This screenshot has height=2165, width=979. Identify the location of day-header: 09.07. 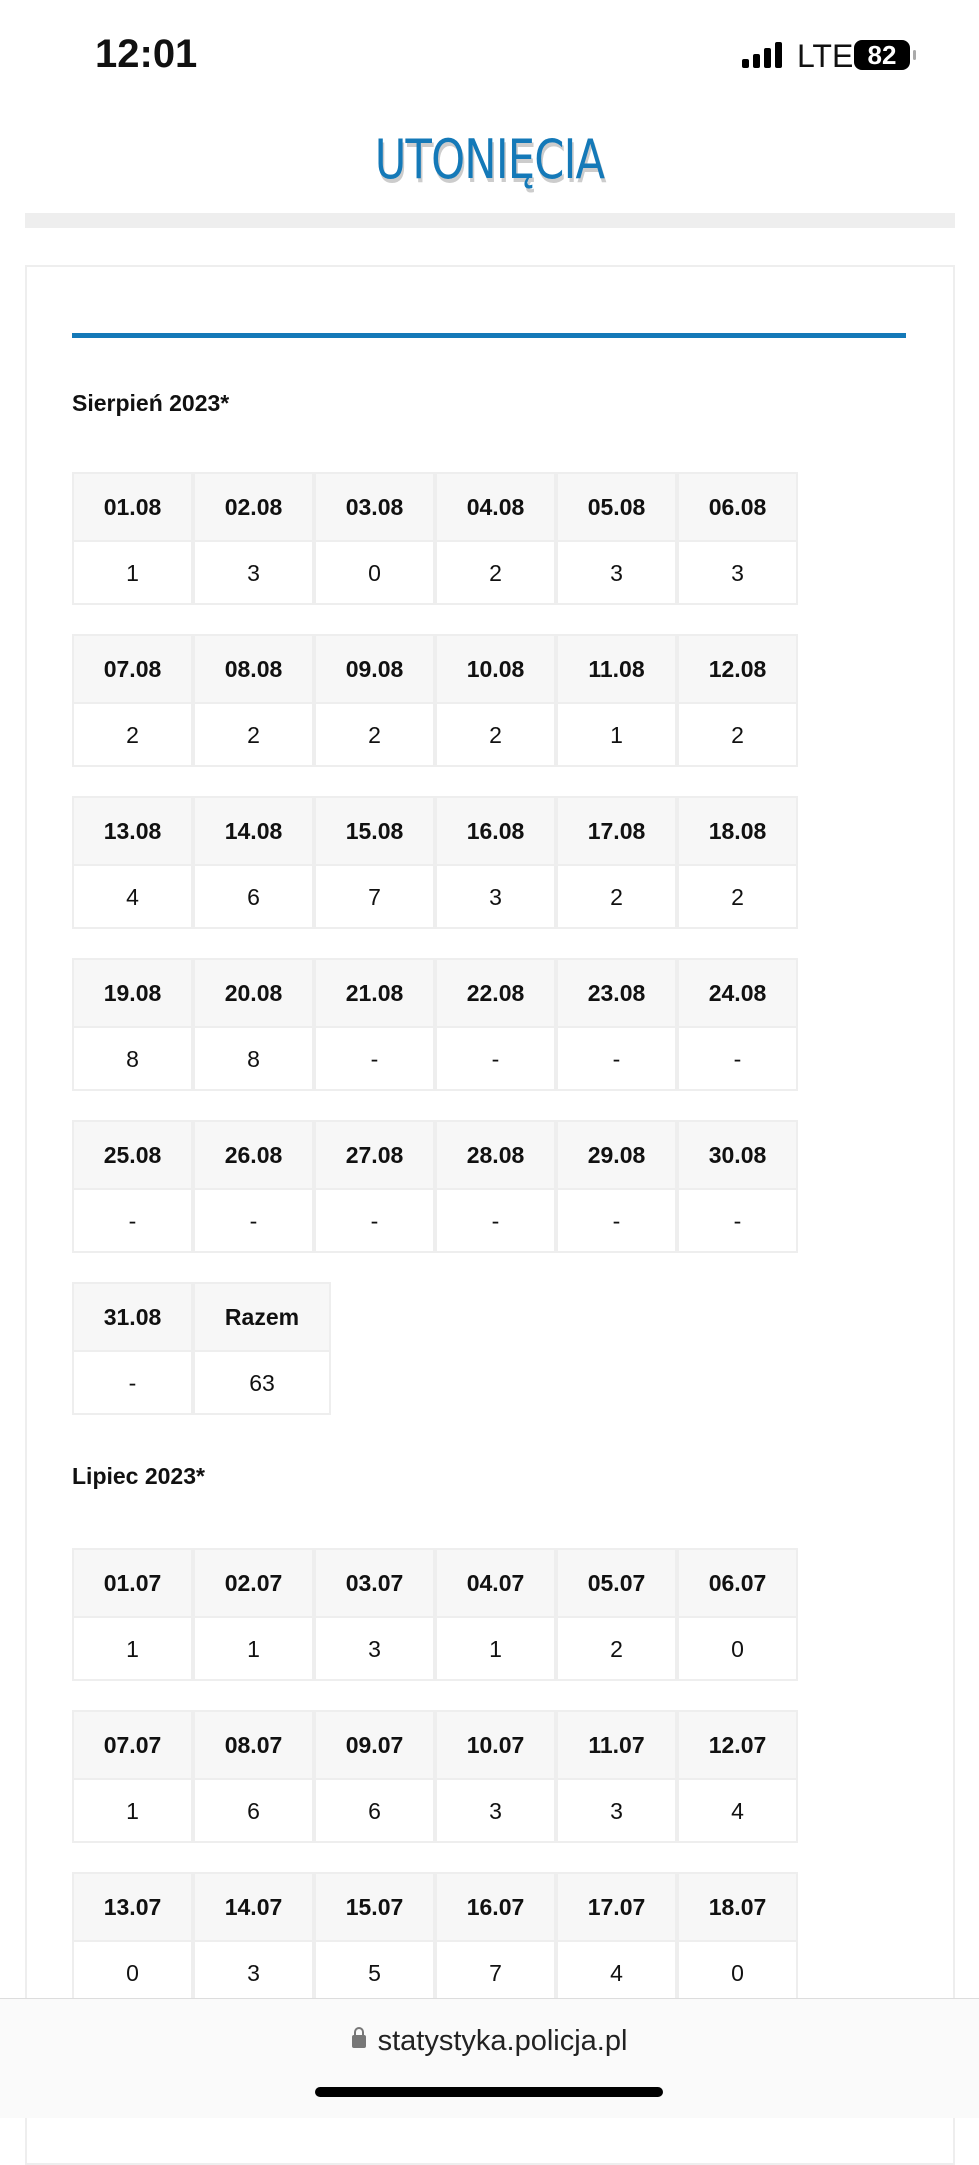
(374, 1745).